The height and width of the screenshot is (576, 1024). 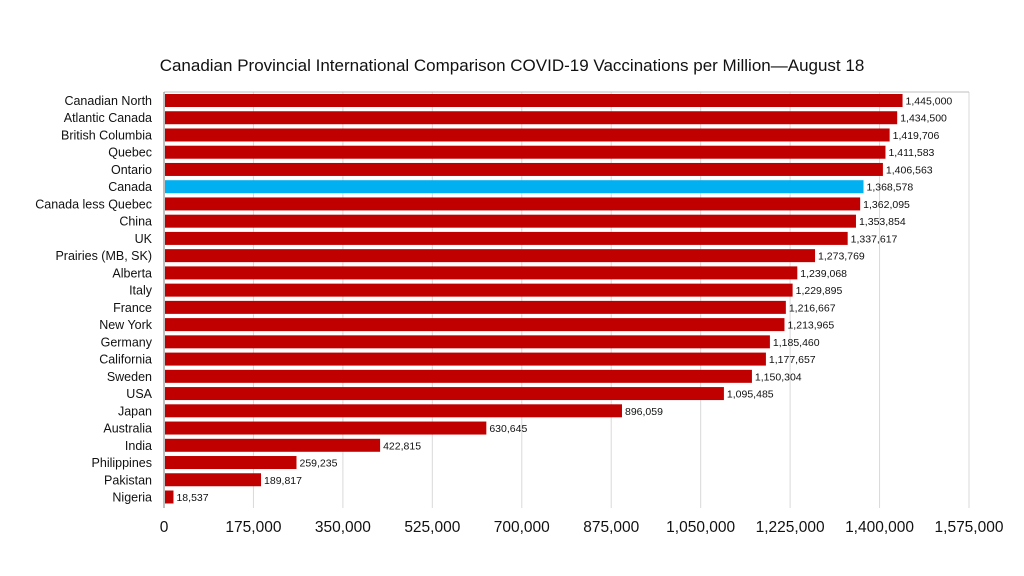 What do you see at coordinates (508, 429) in the screenshot?
I see `value-label: 630,645` at bounding box center [508, 429].